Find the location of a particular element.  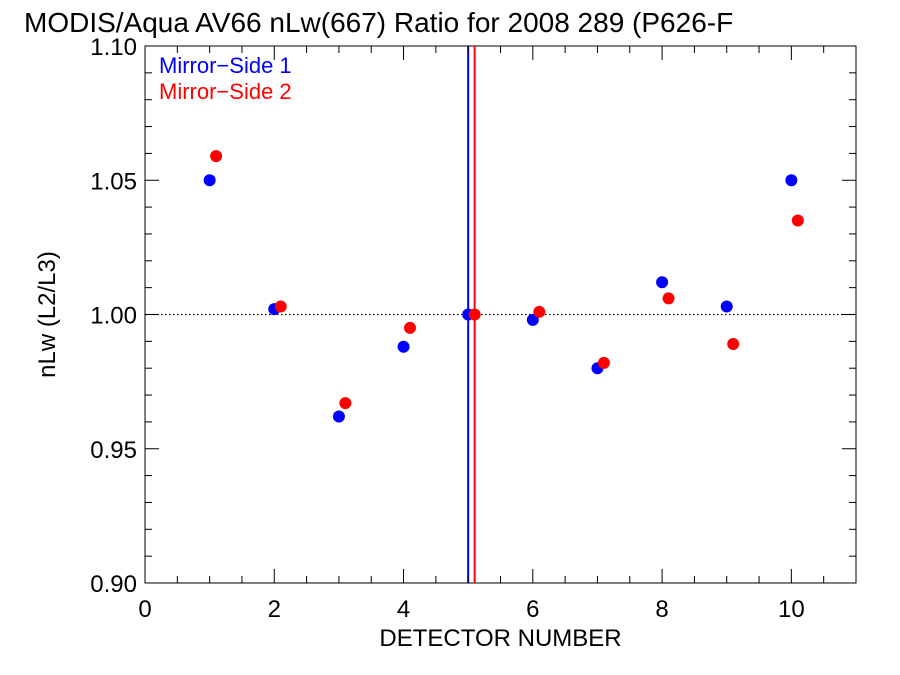

y-tick-label: 1.00 is located at coordinates (113, 316).